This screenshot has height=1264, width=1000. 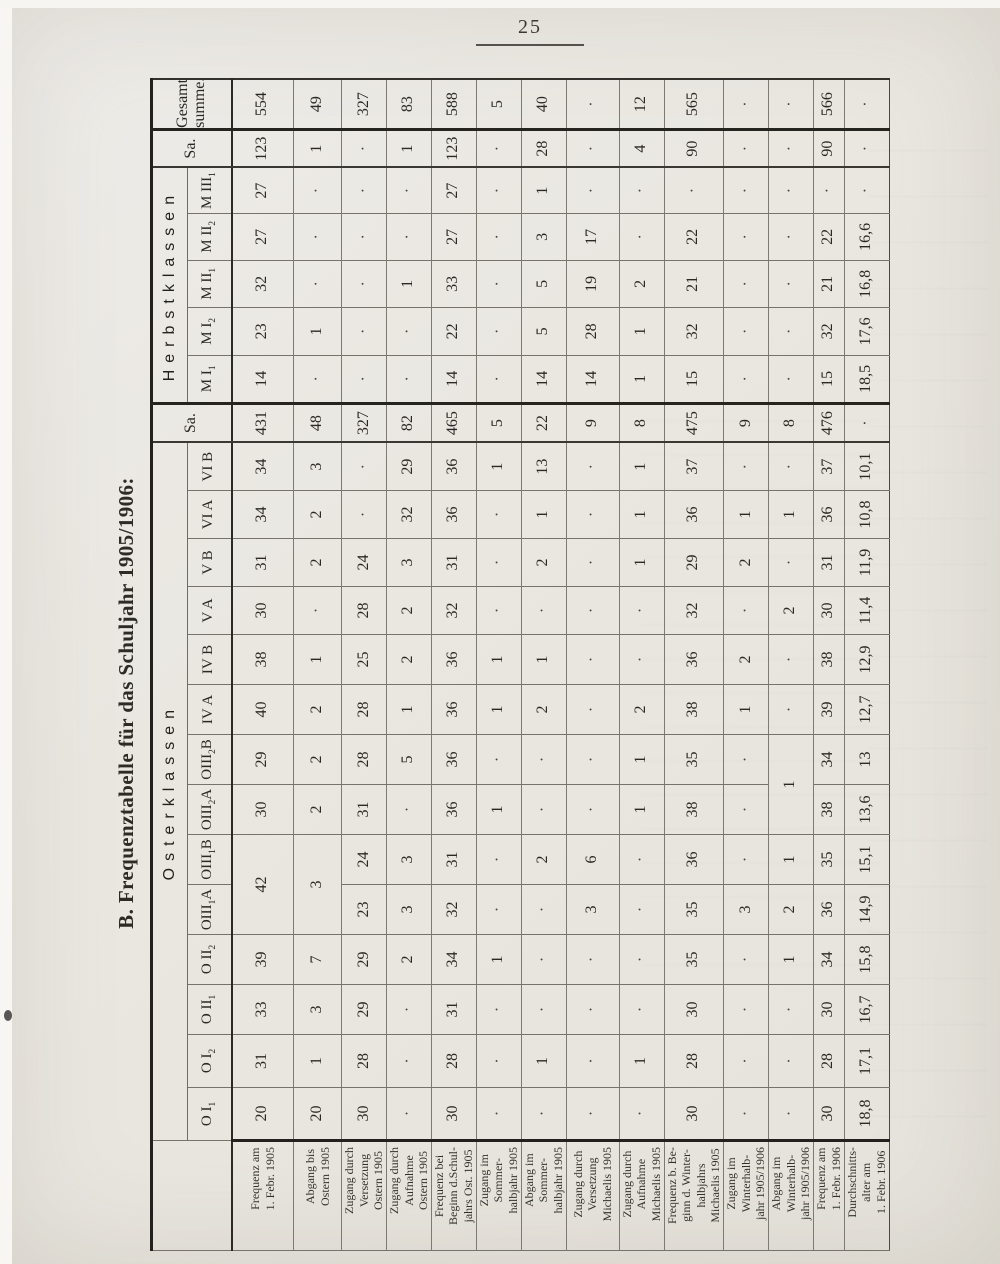 I want to click on scan-edge-left, so click(x=6, y=632).